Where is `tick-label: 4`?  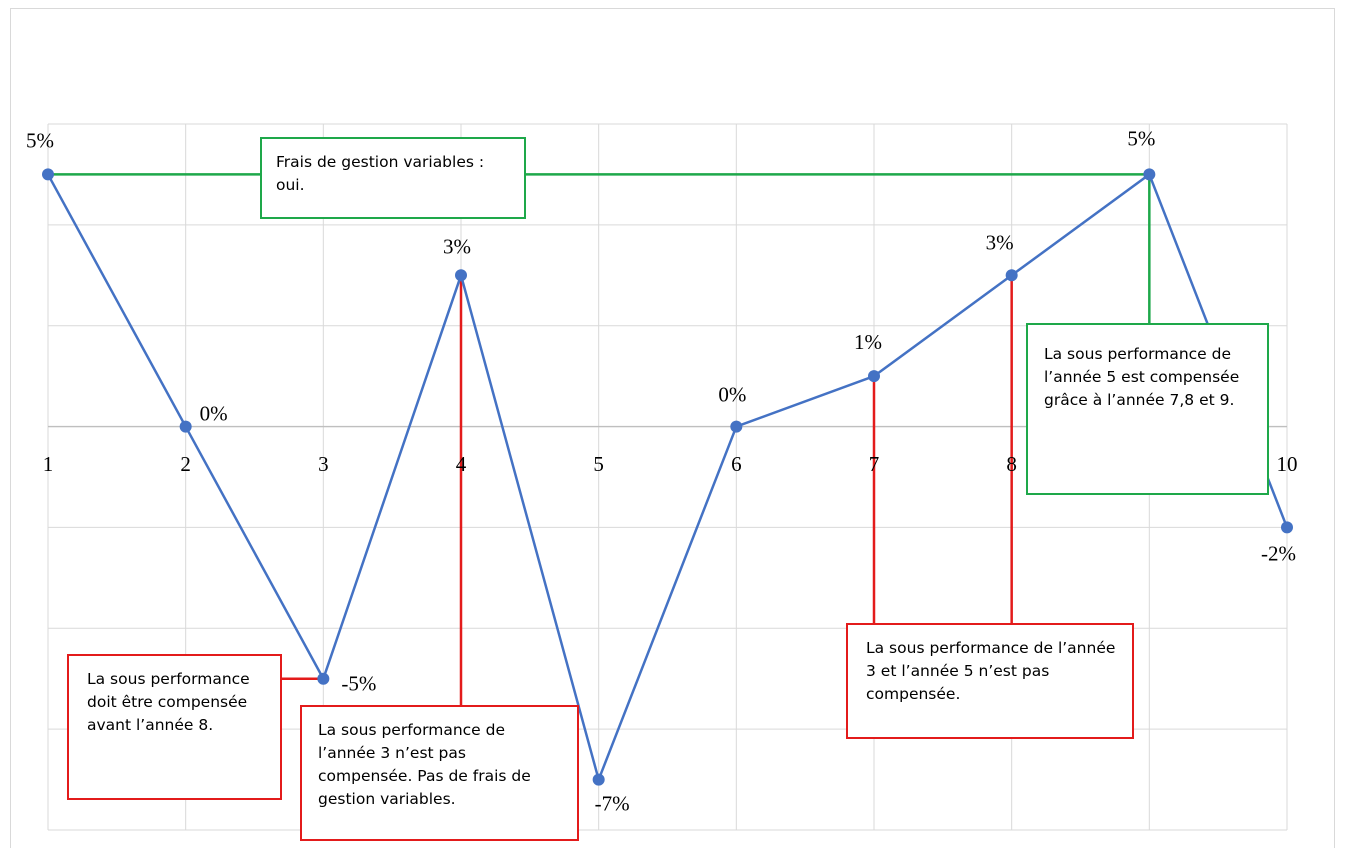 tick-label: 4 is located at coordinates (461, 464).